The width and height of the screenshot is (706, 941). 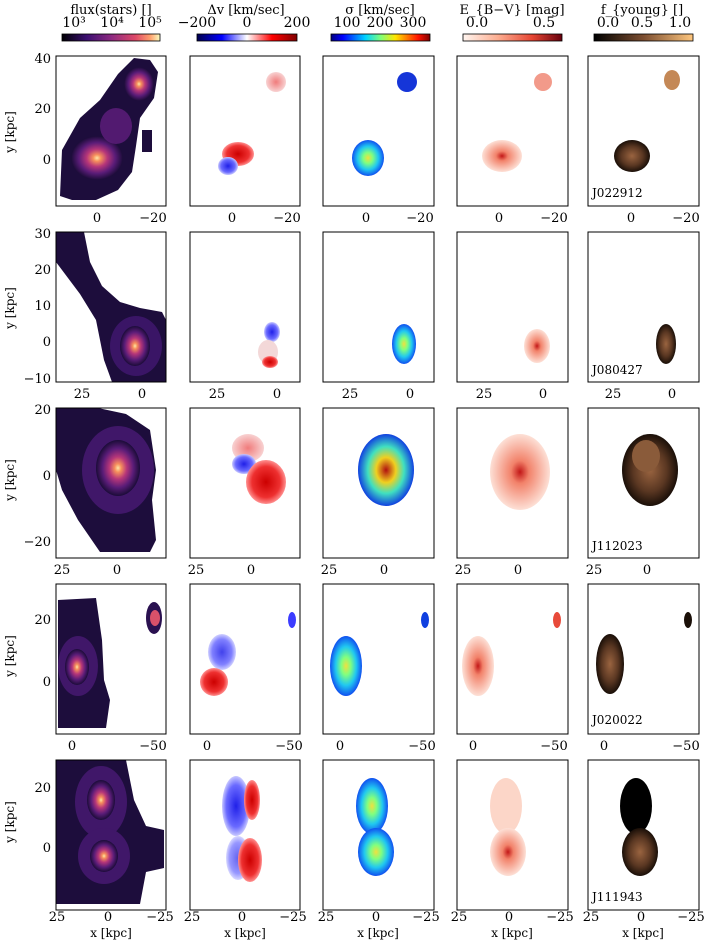 What do you see at coordinates (37, 542) in the screenshot?
I see `y-tick: −20` at bounding box center [37, 542].